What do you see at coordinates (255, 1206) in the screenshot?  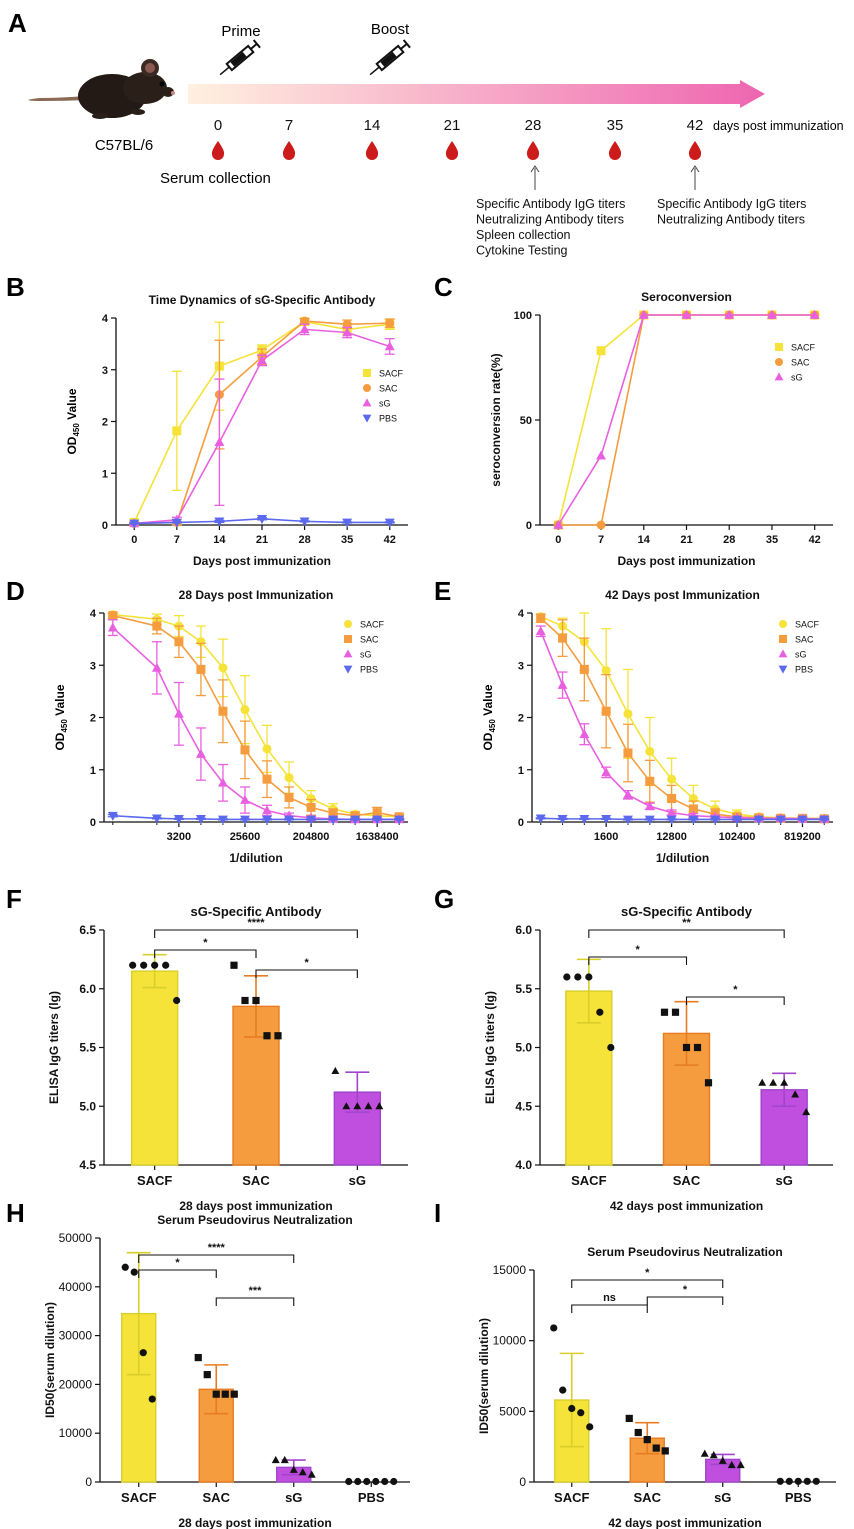 I see `x-axis-title: 28 days post immunization` at bounding box center [255, 1206].